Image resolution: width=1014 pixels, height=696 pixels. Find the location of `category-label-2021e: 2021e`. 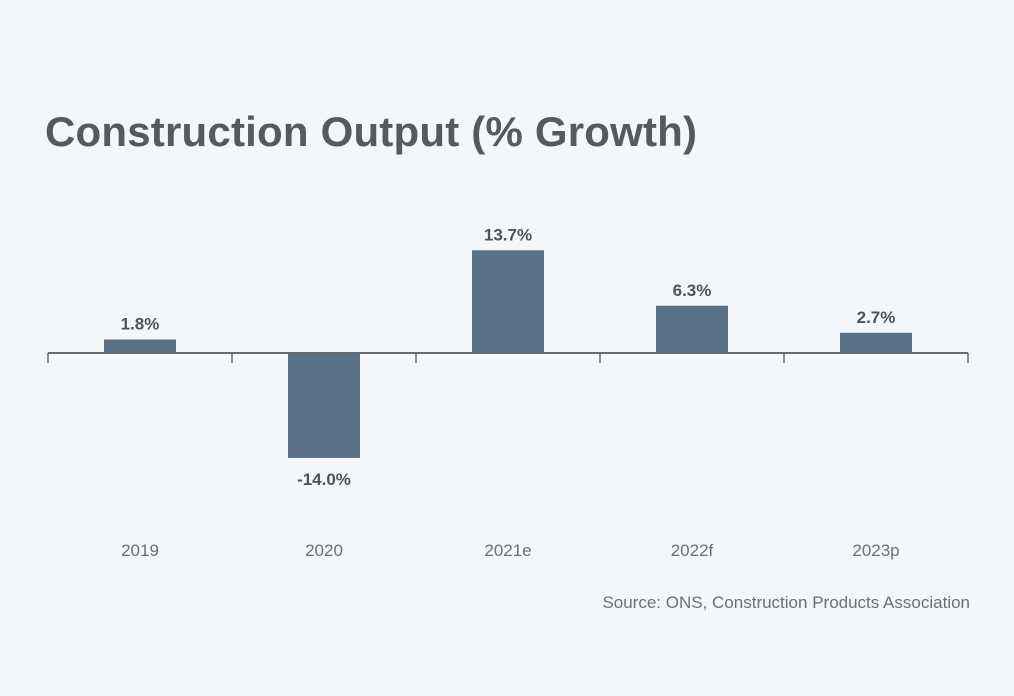

category-label-2021e: 2021e is located at coordinates (507, 550).